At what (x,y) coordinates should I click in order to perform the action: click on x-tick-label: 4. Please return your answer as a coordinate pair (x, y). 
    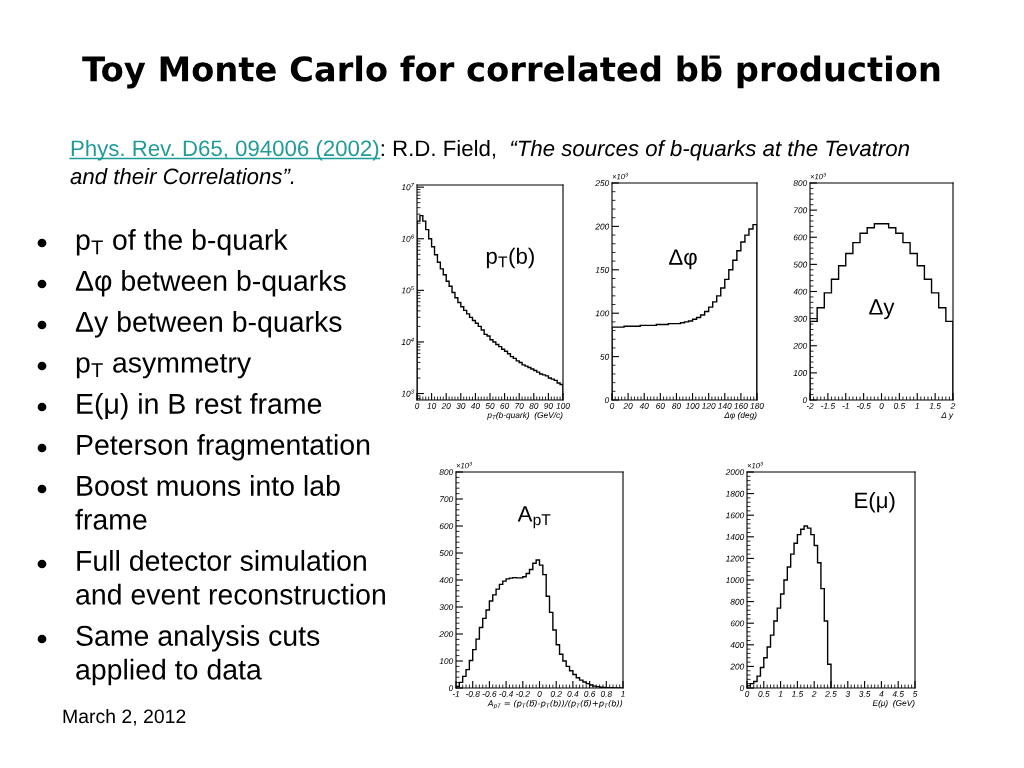
    Looking at the image, I should click on (881, 694).